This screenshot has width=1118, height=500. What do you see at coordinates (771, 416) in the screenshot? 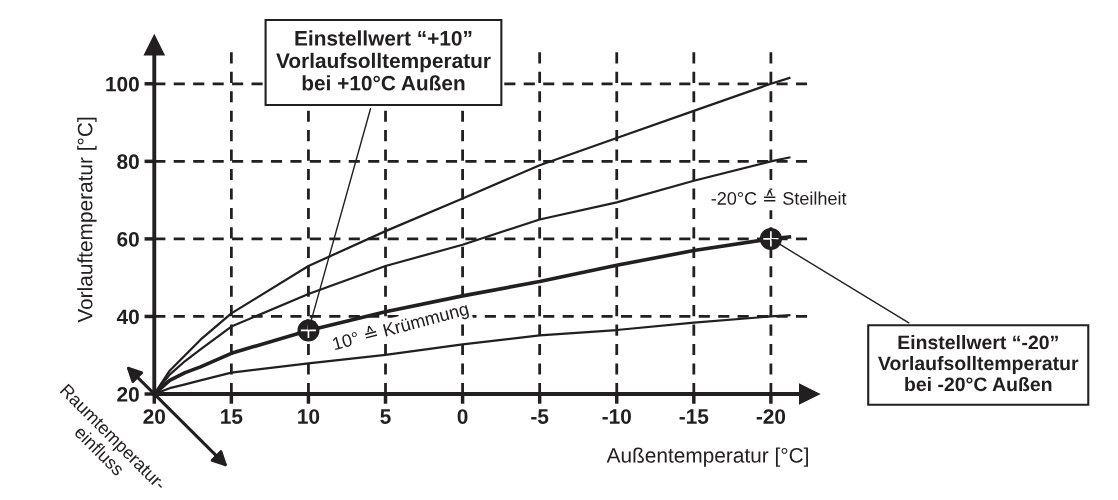
I see `x-tick-label: -20` at bounding box center [771, 416].